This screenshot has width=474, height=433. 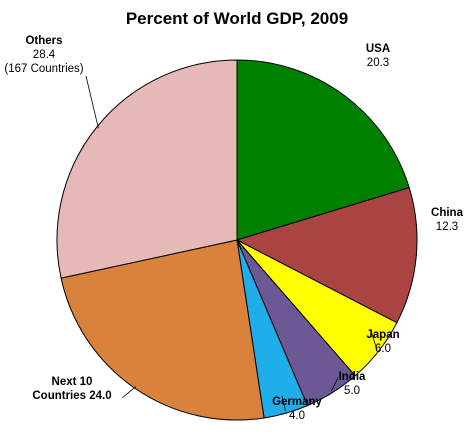 What do you see at coordinates (297, 416) in the screenshot?
I see `slice-value-germany: 4.0` at bounding box center [297, 416].